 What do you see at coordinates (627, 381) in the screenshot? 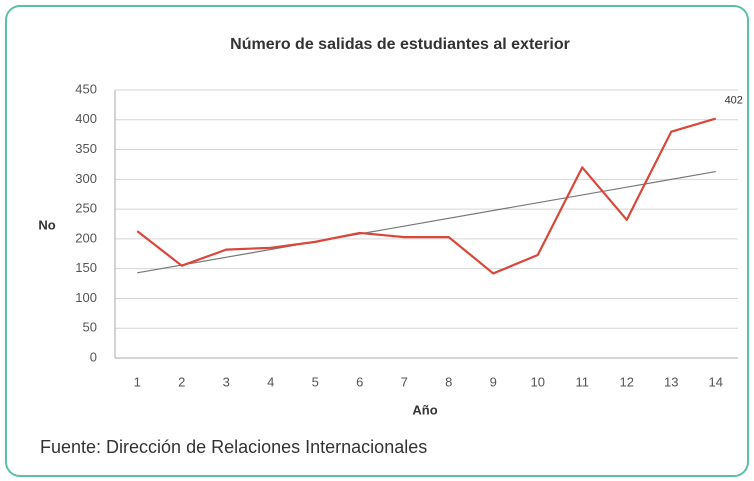
I see `x-tick-label: 12` at bounding box center [627, 381].